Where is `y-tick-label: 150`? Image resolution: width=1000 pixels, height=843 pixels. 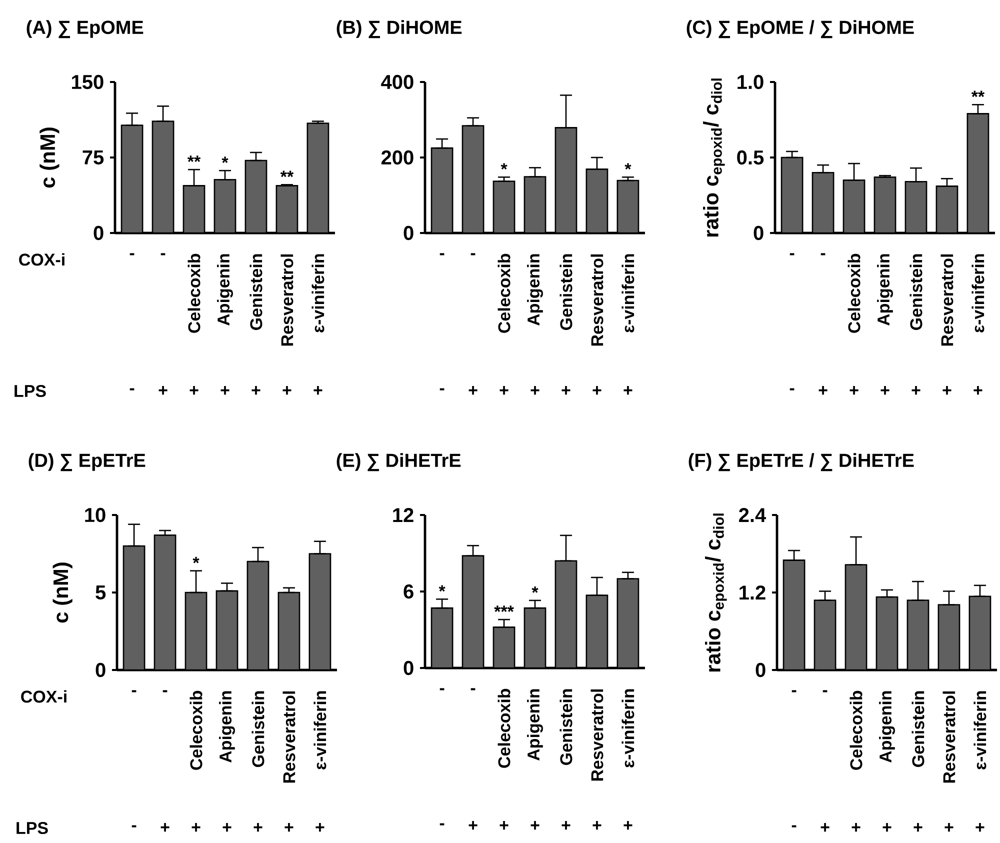 y-tick-label: 150 is located at coordinates (88, 82).